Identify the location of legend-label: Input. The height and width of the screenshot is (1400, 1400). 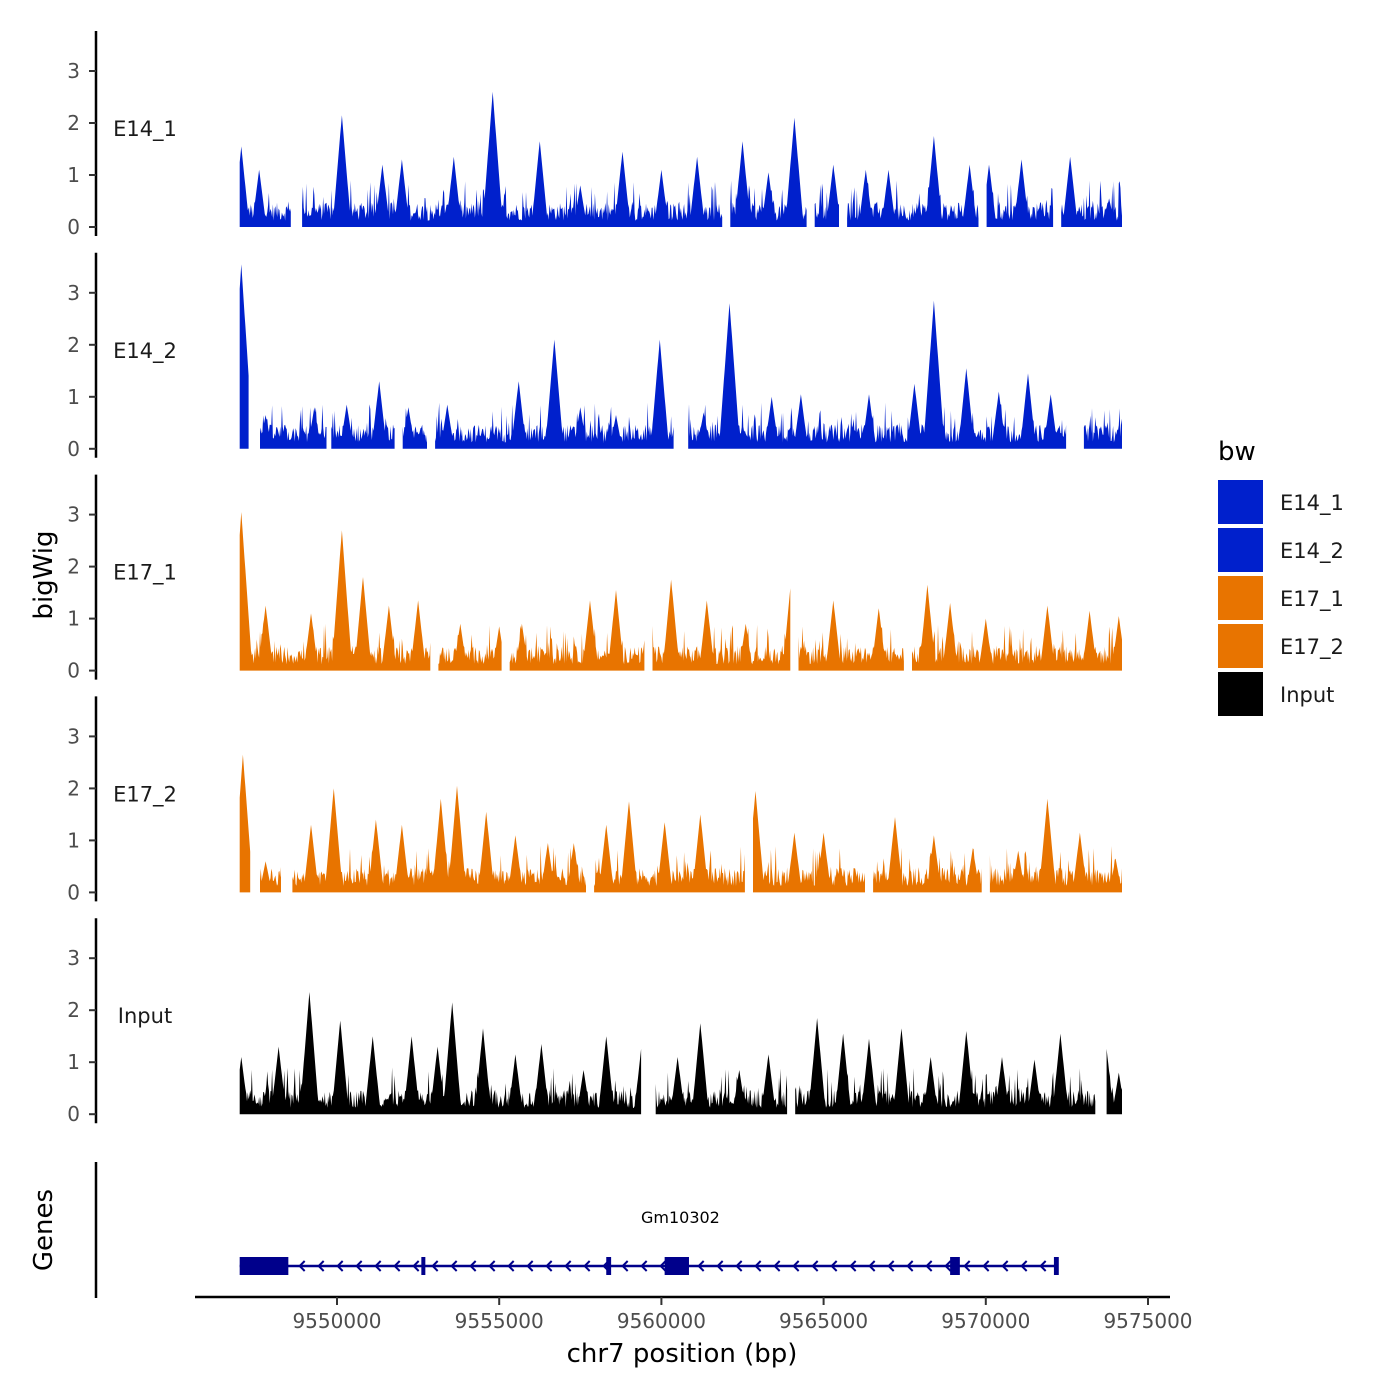
(1307, 695).